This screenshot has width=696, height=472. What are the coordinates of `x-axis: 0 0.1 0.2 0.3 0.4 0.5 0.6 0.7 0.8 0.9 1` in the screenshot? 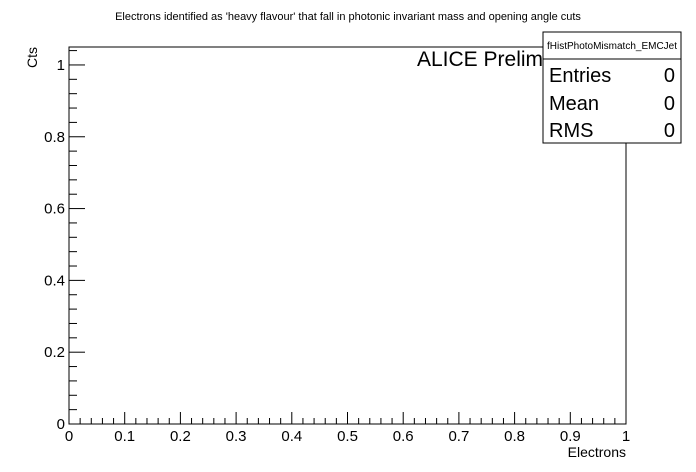 It's located at (347, 428).